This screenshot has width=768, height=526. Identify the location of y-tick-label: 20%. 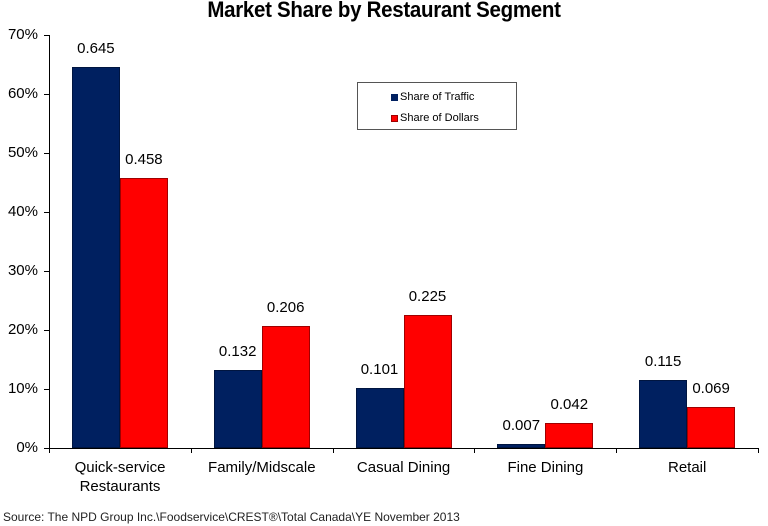
(22, 329).